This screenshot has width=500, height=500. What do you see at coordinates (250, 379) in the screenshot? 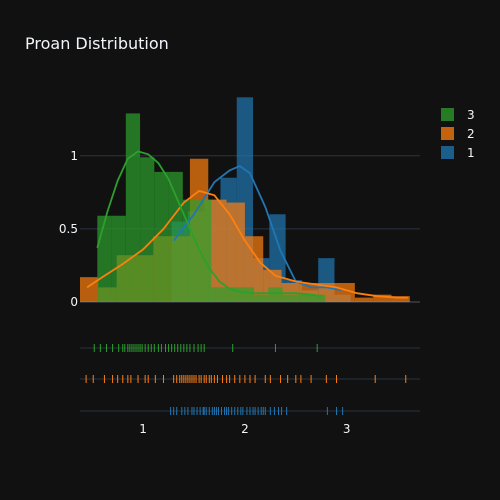
I see `rug-plots` at bounding box center [250, 379].